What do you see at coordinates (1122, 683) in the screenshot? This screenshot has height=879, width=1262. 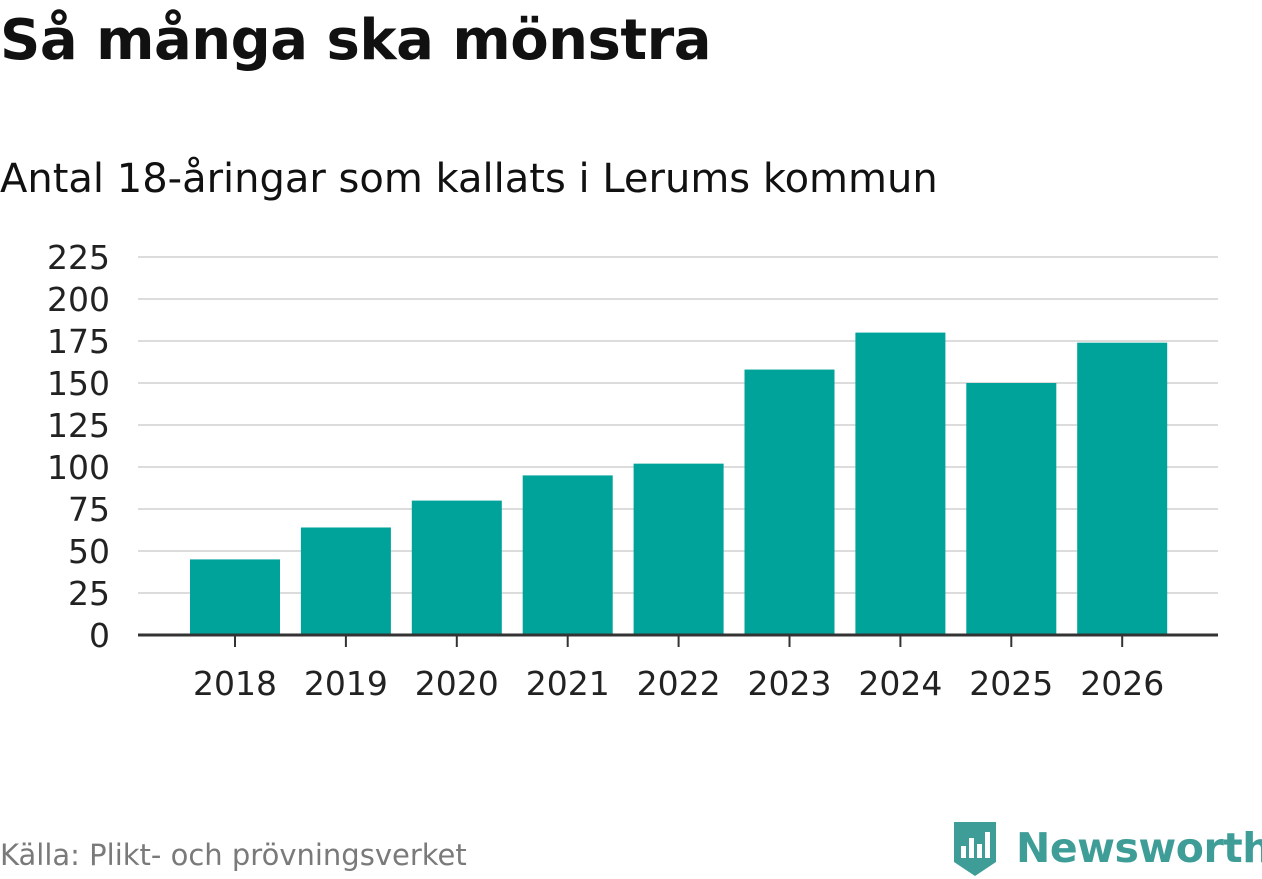 I see `x-tick-label: 2026` at bounding box center [1122, 683].